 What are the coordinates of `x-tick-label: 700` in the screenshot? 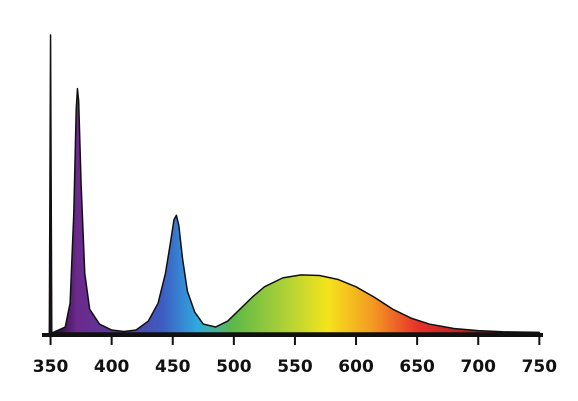 It's located at (478, 367).